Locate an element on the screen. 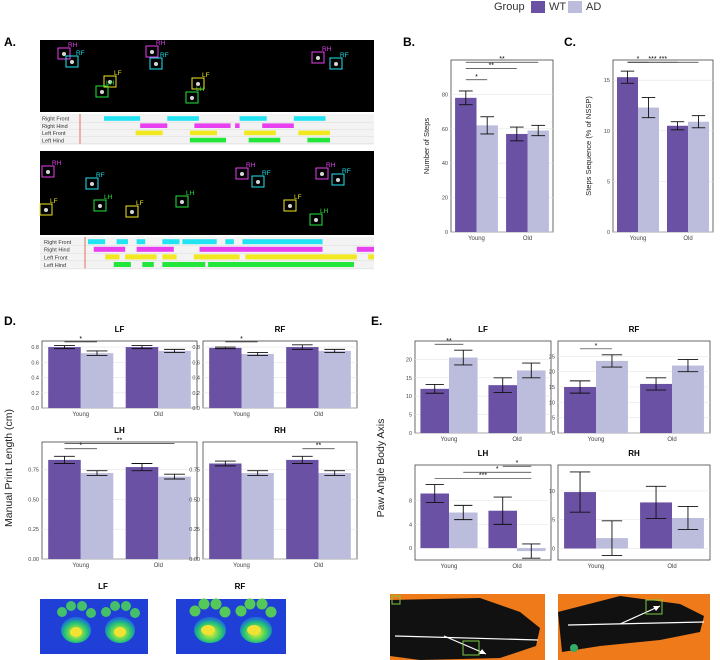 Image resolution: width=720 pixels, height=660 pixels. legend-label-wt: WT is located at coordinates (557, 7).